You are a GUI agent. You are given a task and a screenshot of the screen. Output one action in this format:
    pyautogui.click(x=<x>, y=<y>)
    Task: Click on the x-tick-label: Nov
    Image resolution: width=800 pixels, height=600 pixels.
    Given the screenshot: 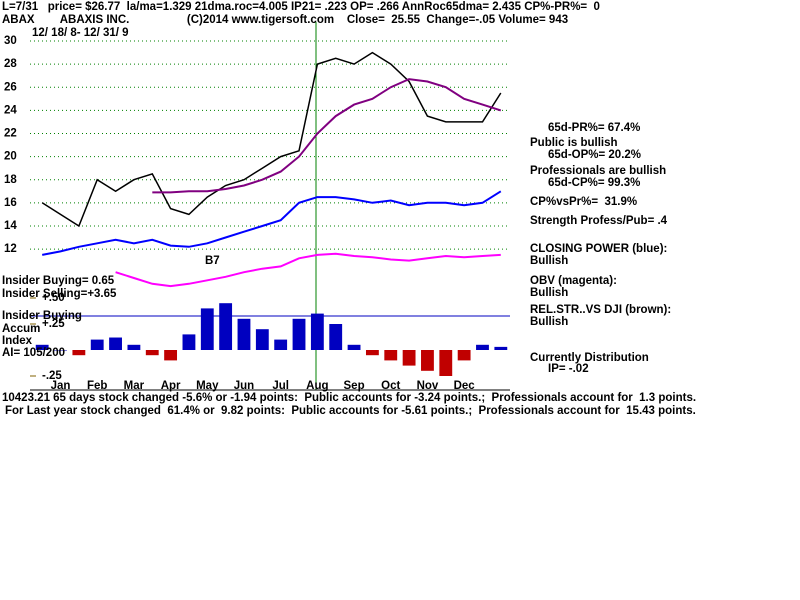 What is the action you would take?
    pyautogui.click(x=428, y=386)
    